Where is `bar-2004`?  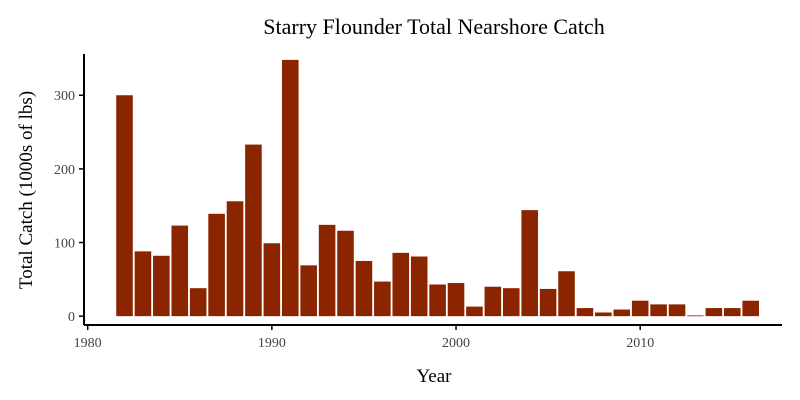
bar-2004 is located at coordinates (529, 263).